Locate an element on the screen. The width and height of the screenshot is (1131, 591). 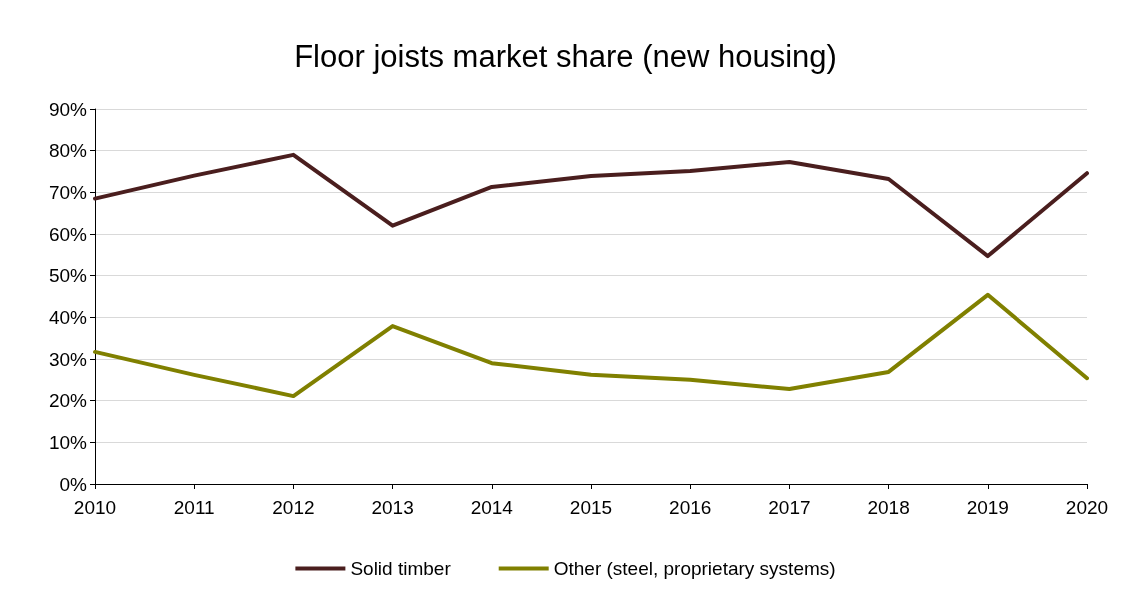
y-tick-label: 60% is located at coordinates (68, 234).